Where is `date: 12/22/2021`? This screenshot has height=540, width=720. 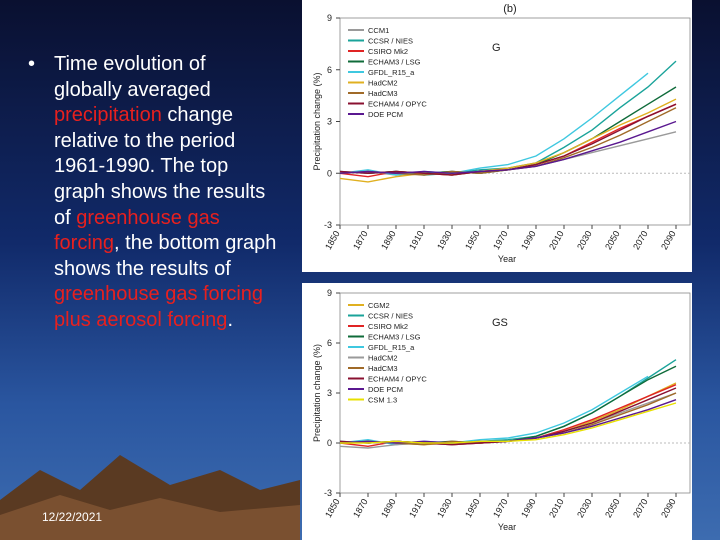 date: 12/22/2021 is located at coordinates (72, 517).